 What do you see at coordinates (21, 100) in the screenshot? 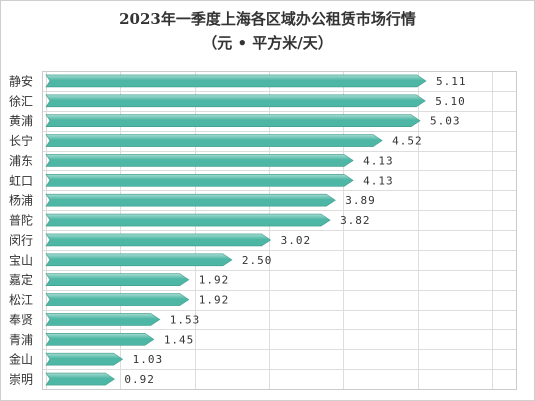
I see `category-label: 徐汇` at bounding box center [21, 100].